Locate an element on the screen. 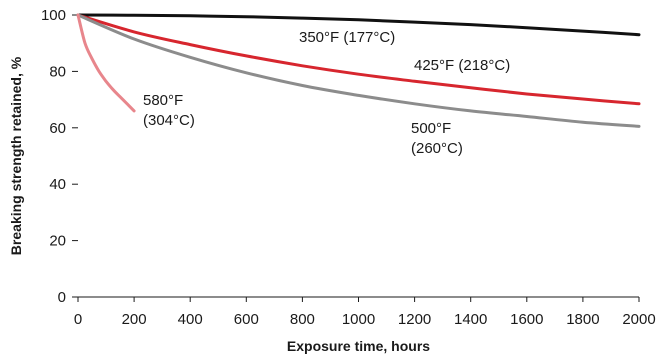 The width and height of the screenshot is (660, 358). x-axis-ticks: 0 200 400 600 800 1000 1200 1400 1600 1800 2000 is located at coordinates (365, 312).